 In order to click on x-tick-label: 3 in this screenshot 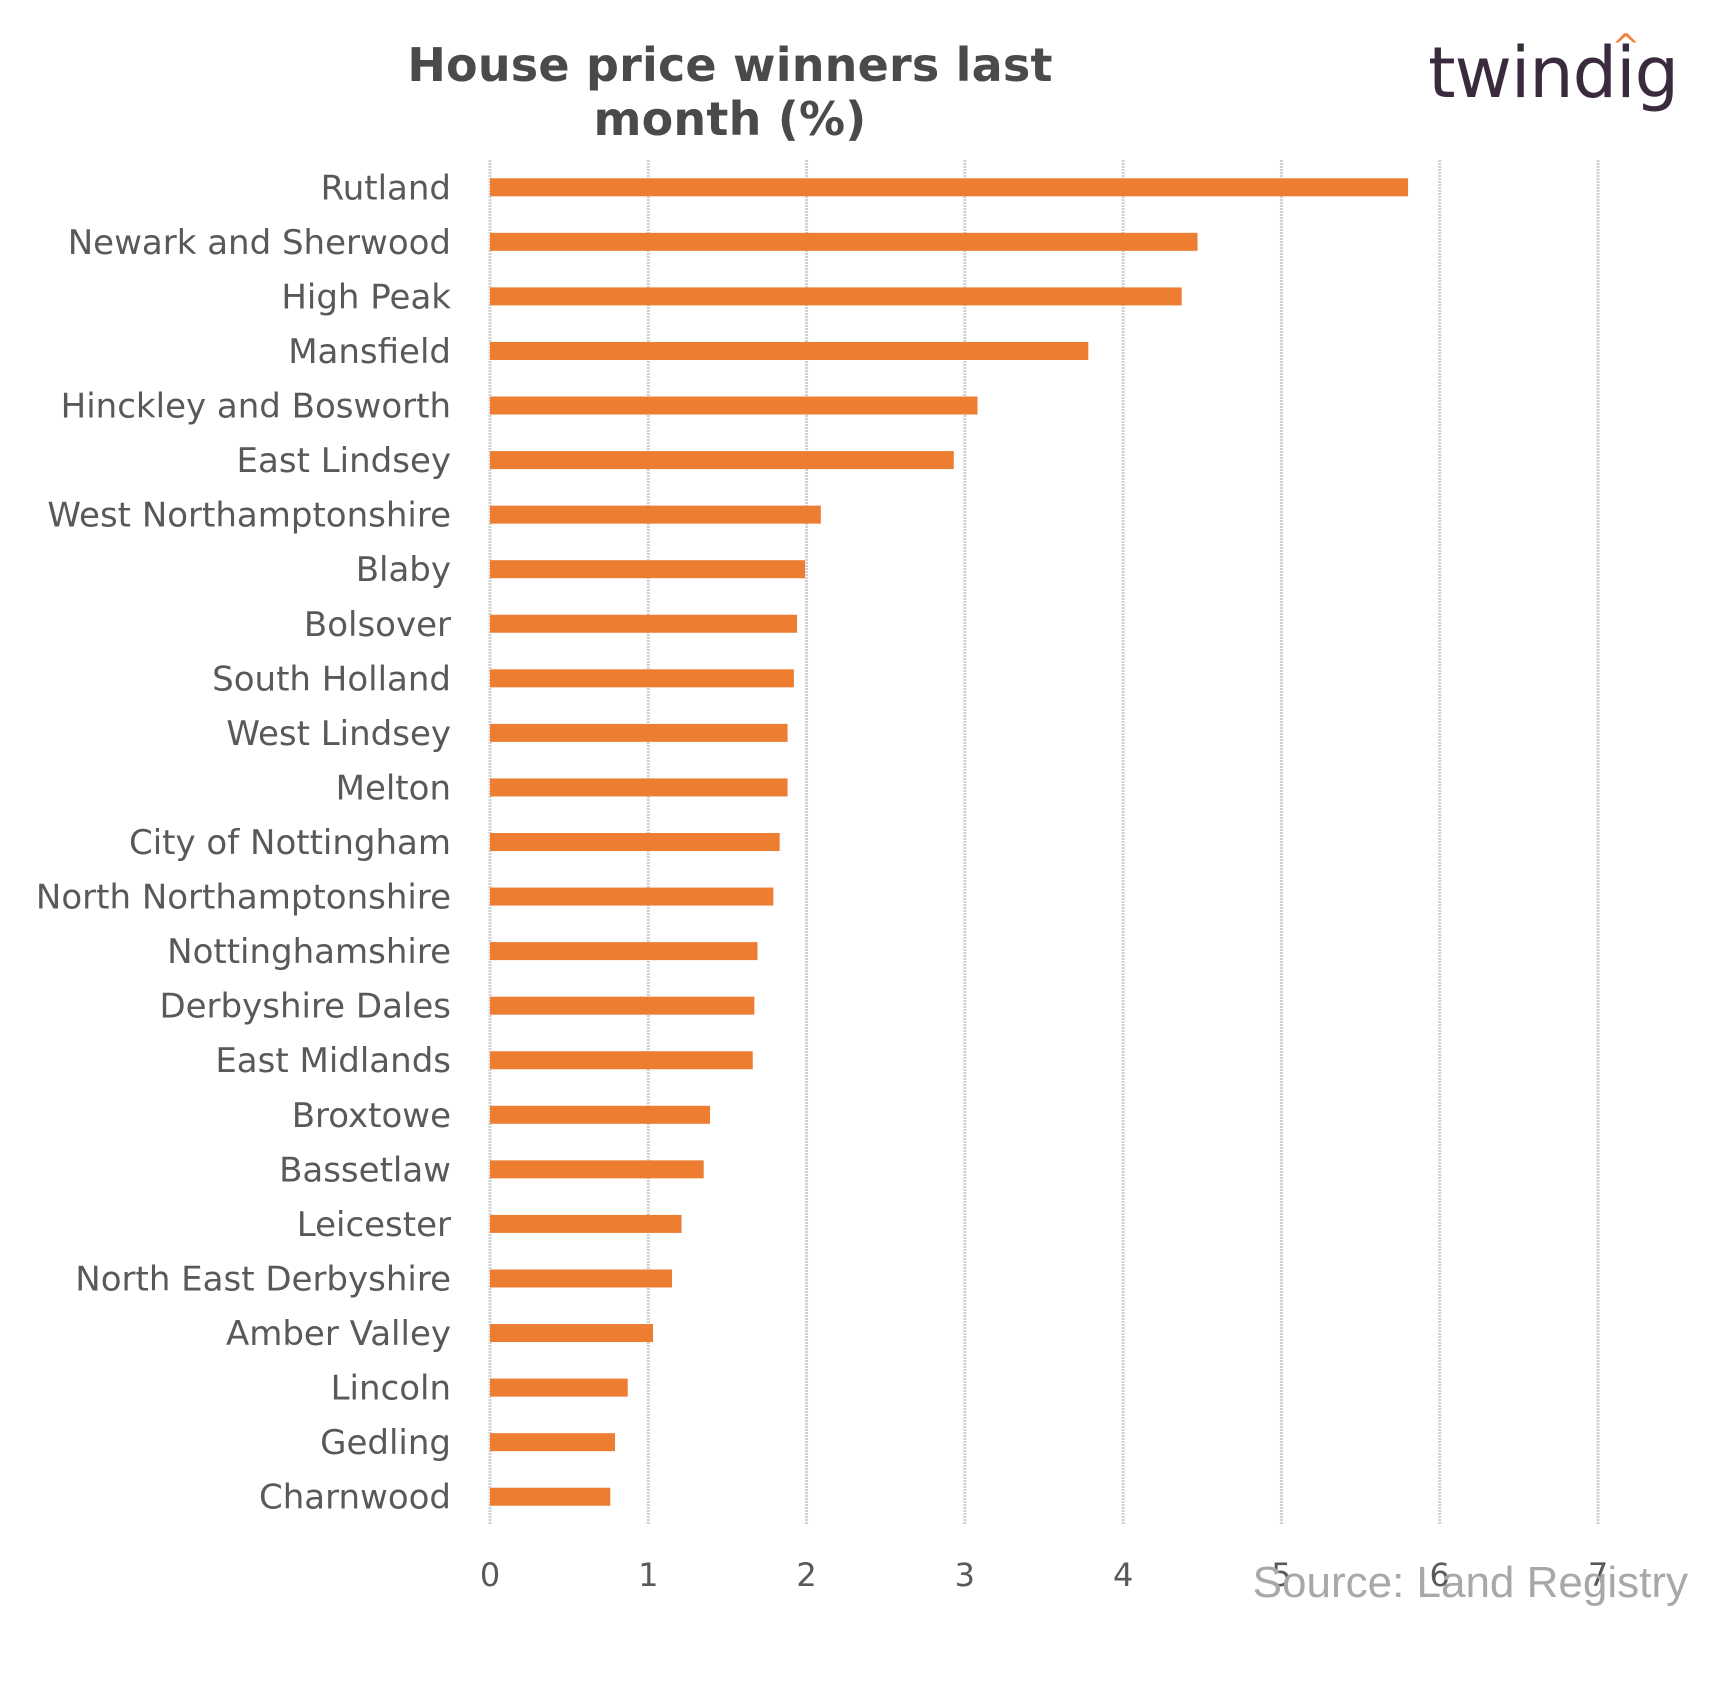, I will do `click(965, 1575)`.